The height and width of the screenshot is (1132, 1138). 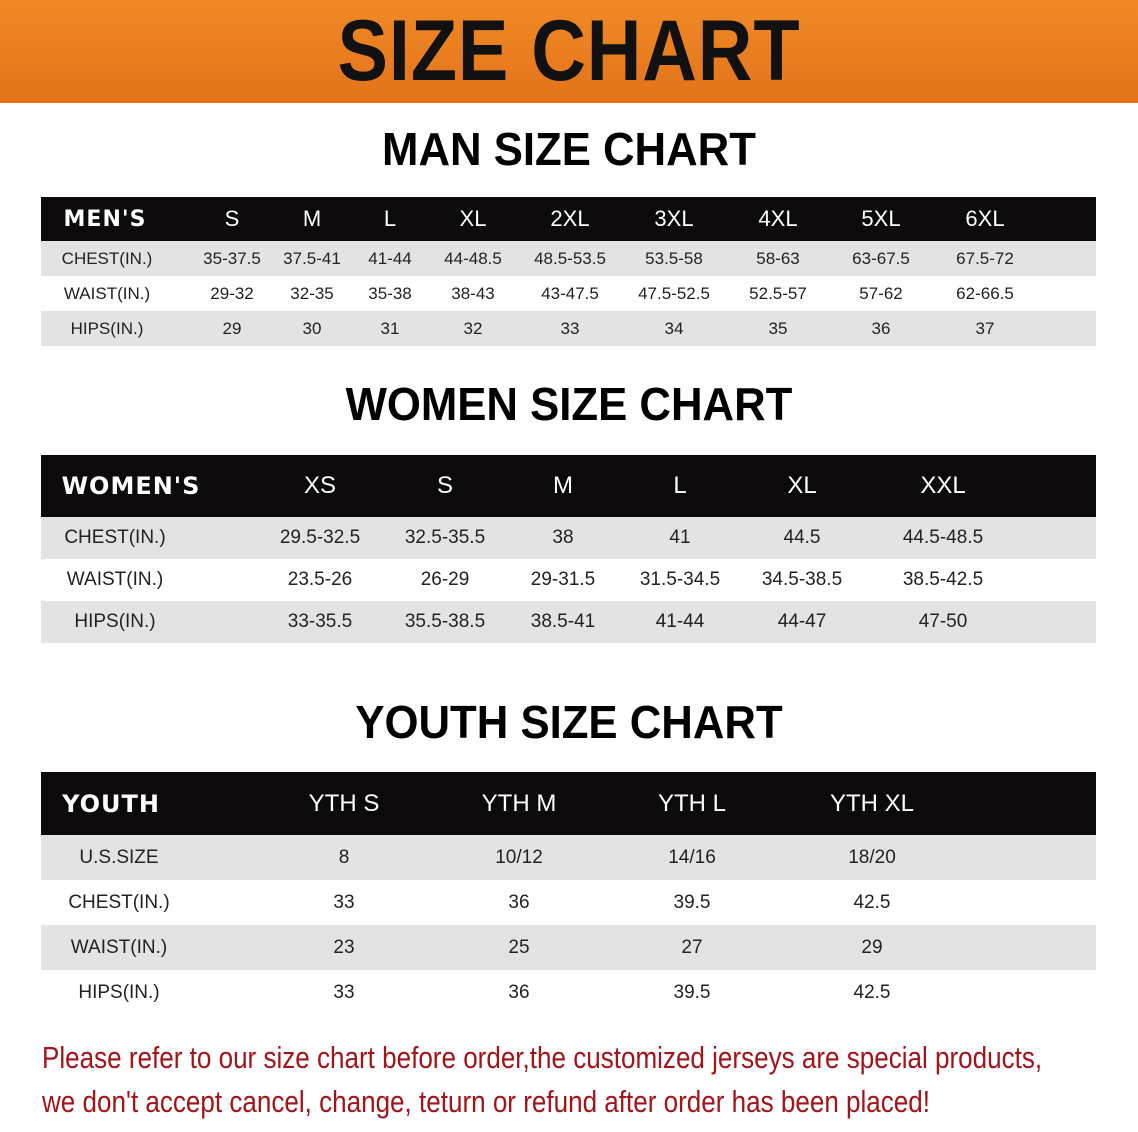 I want to click on measurement-value: 29-31.5, so click(x=563, y=579).